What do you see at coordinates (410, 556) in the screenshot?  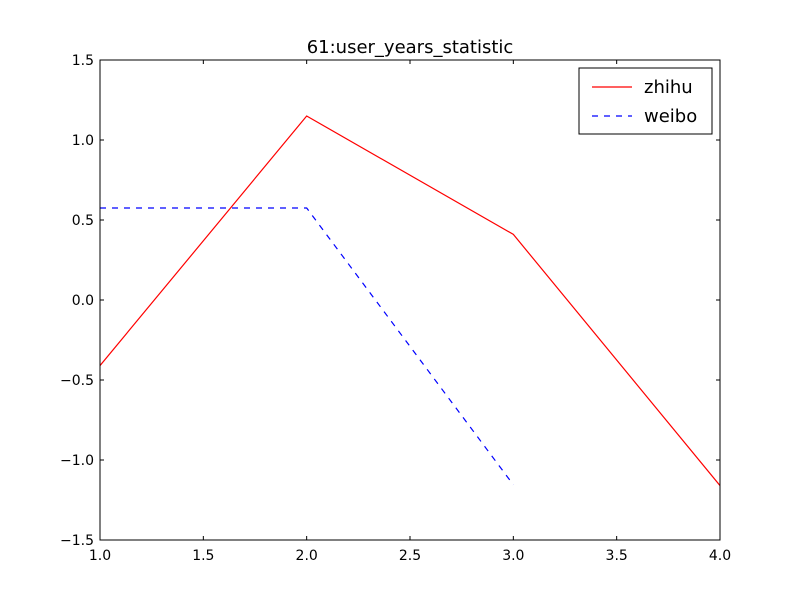 I see `x-tick-label: 2.5` at bounding box center [410, 556].